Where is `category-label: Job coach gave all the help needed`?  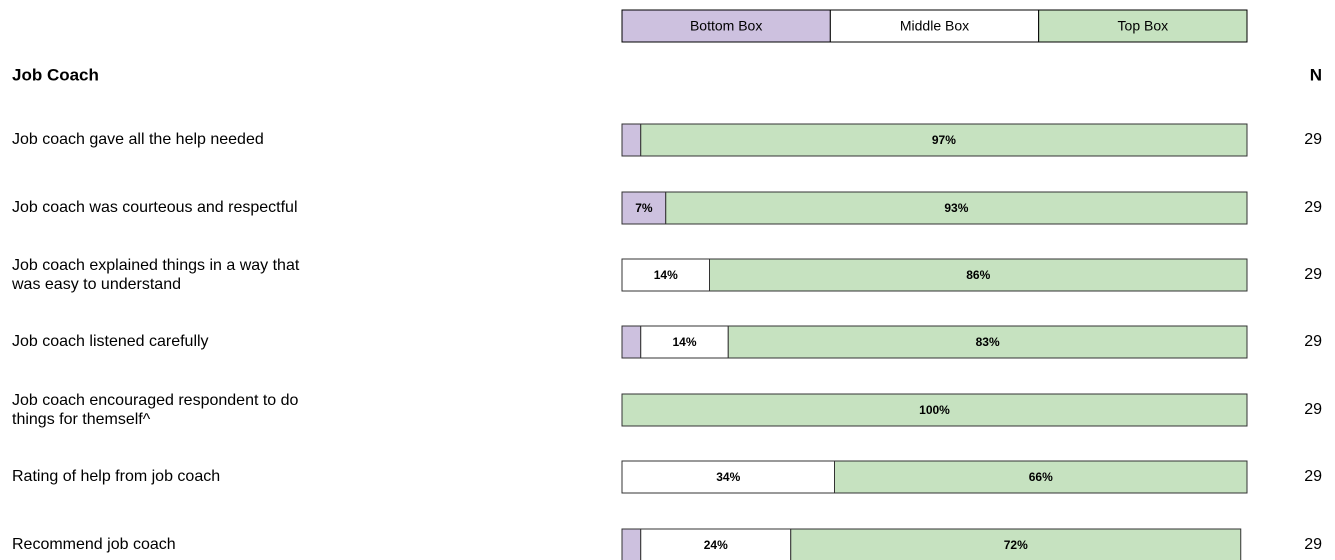
category-label: Job coach gave all the help needed is located at coordinates (138, 139).